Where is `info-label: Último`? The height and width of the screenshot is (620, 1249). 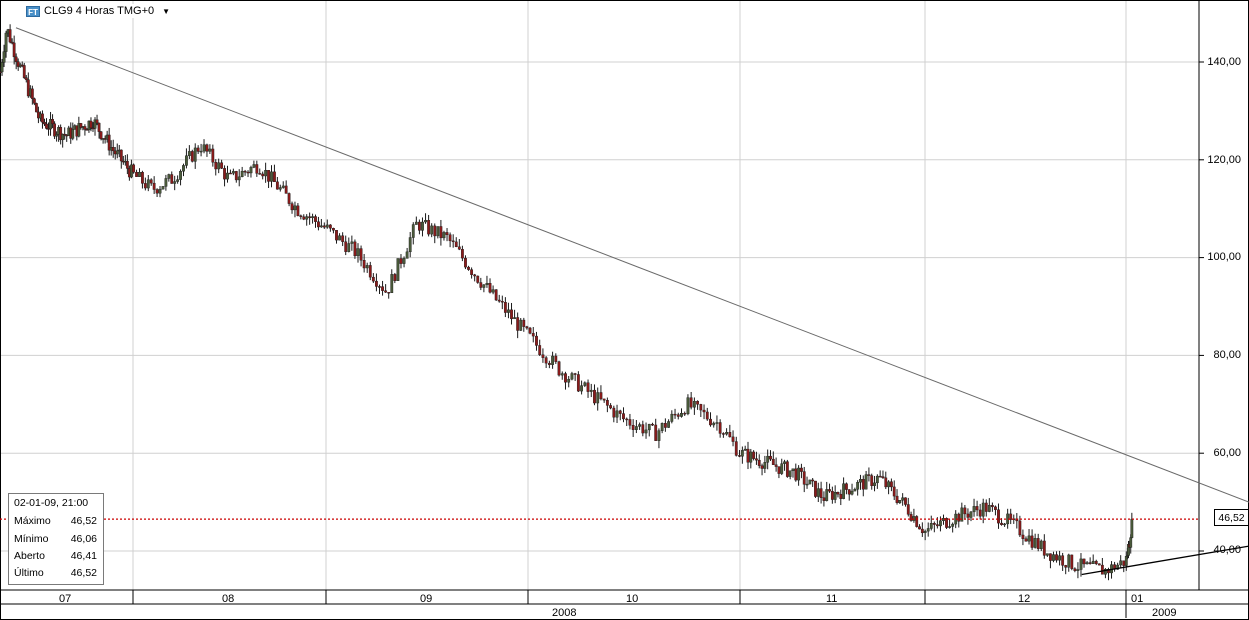 info-label: Último is located at coordinates (29, 573).